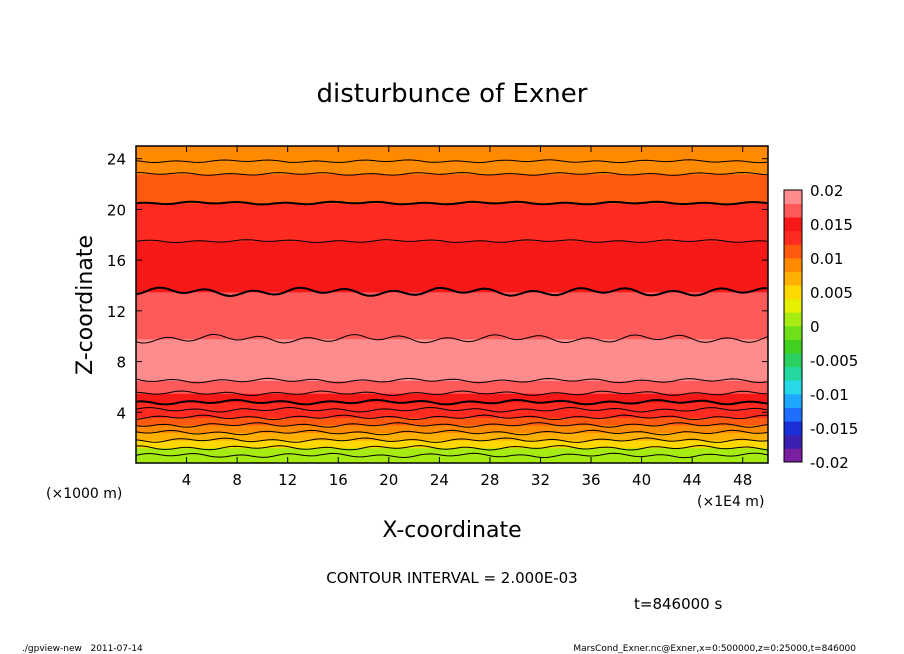  I want to click on x-unit-right: (×1E4 m), so click(730, 502).